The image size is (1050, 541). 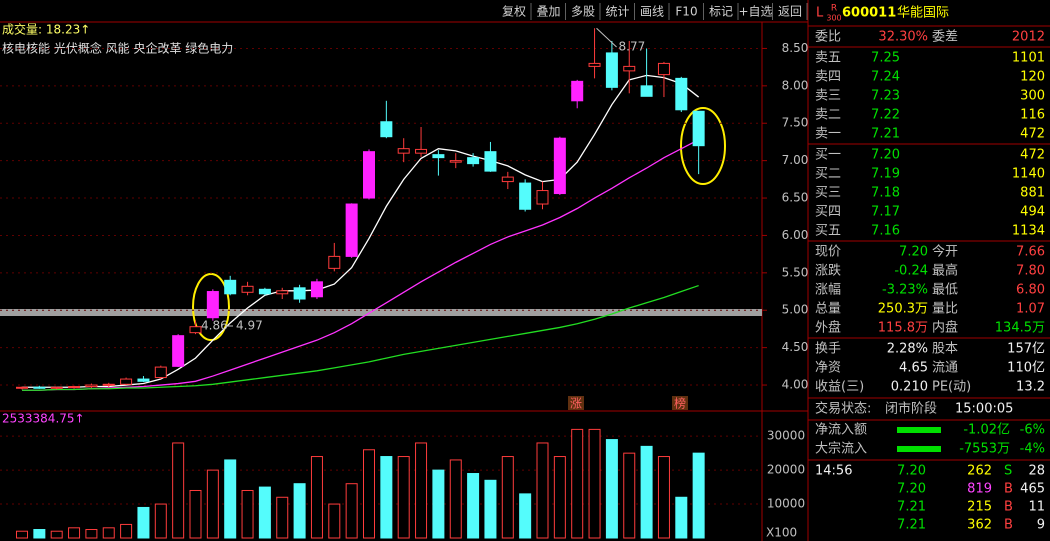 What do you see at coordinates (249, 326) in the screenshot?
I see `annotation: 4.97` at bounding box center [249, 326].